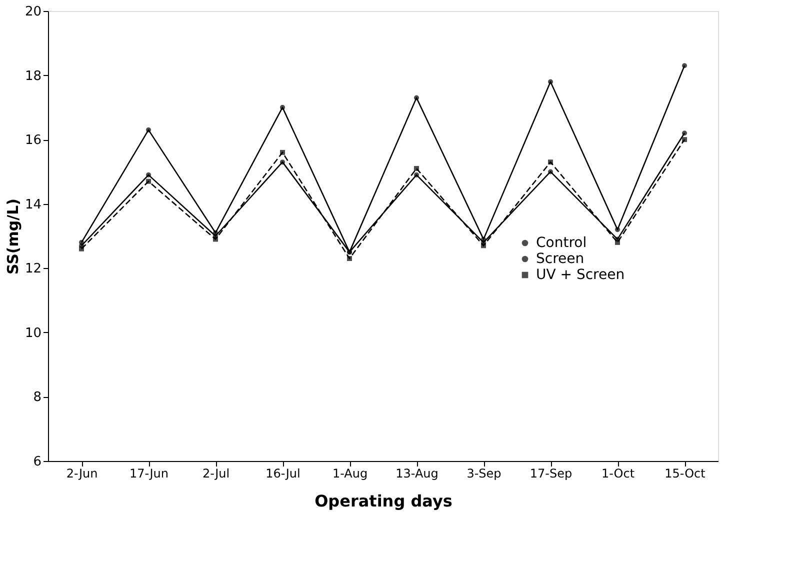  What do you see at coordinates (37, 462) in the screenshot?
I see `y-tick-label: 6` at bounding box center [37, 462].